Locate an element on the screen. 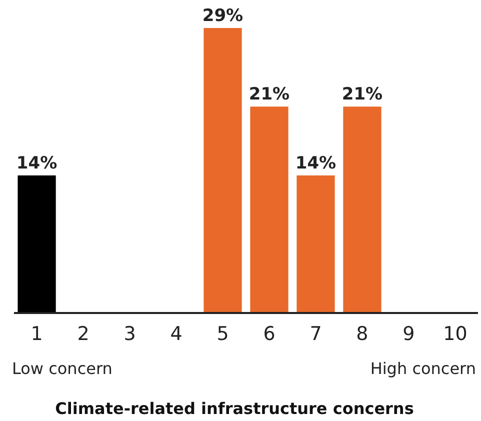 This screenshot has height=421, width=481. data-label: 29% is located at coordinates (223, 16).